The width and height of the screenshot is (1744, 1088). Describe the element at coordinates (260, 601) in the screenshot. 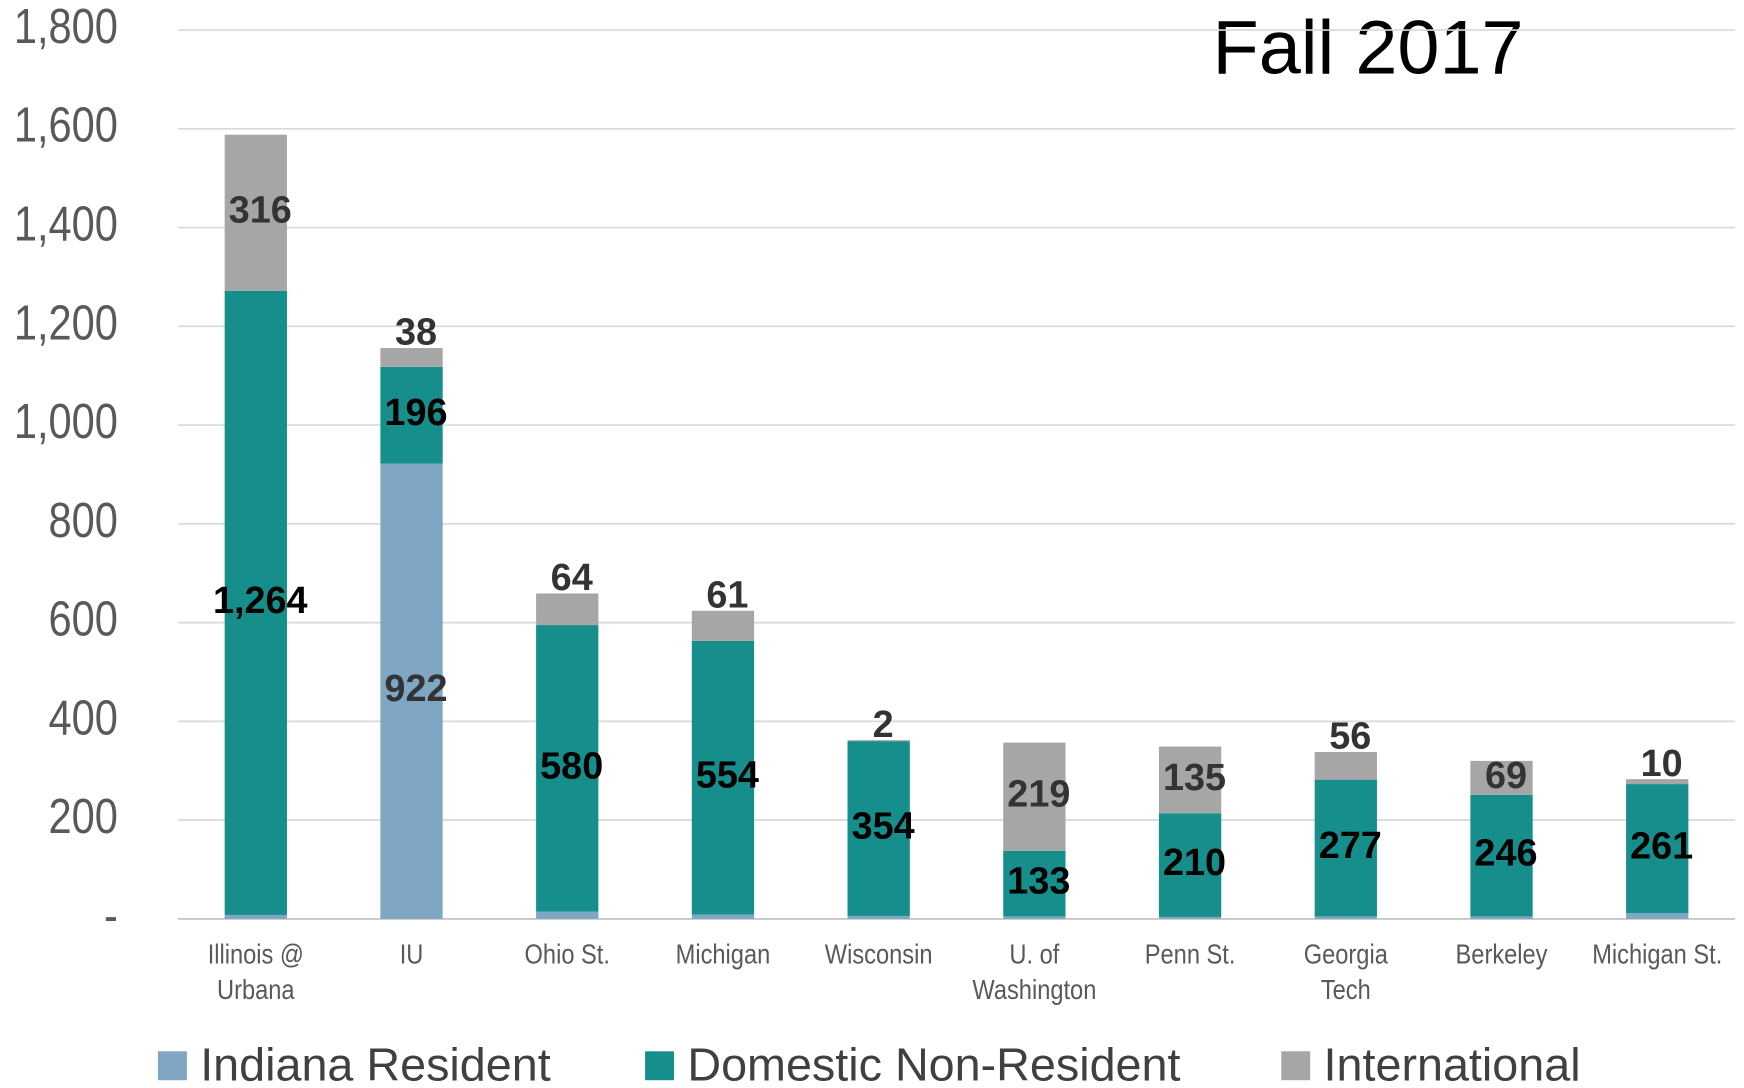

I see `data-label: 1,264` at that location.